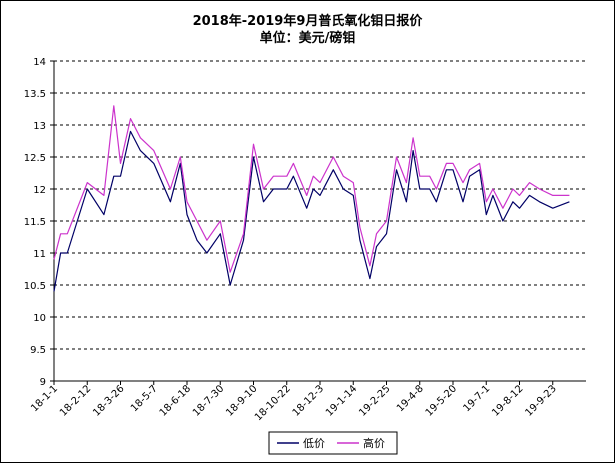 Image resolution: width=615 pixels, height=463 pixels. I want to click on y-tick-label: 13.5, so click(35, 94).